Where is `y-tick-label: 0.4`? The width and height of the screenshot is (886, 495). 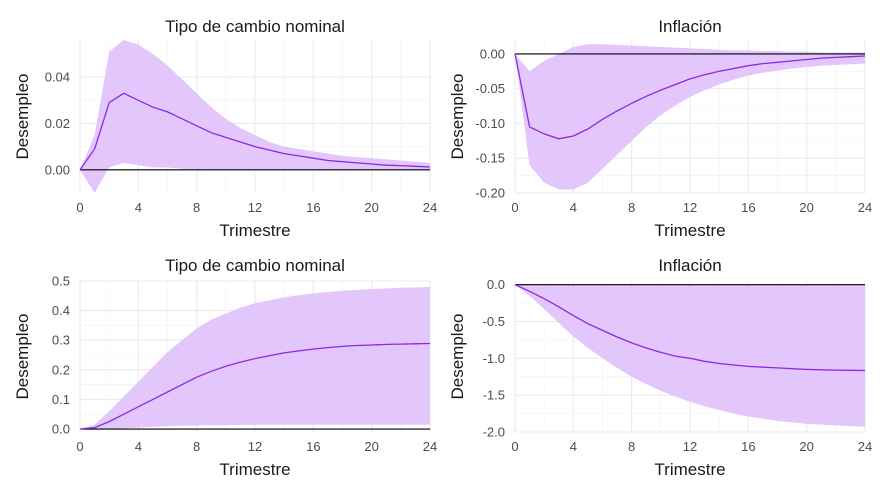
y-tick-label: 0.4 is located at coordinates (61, 310).